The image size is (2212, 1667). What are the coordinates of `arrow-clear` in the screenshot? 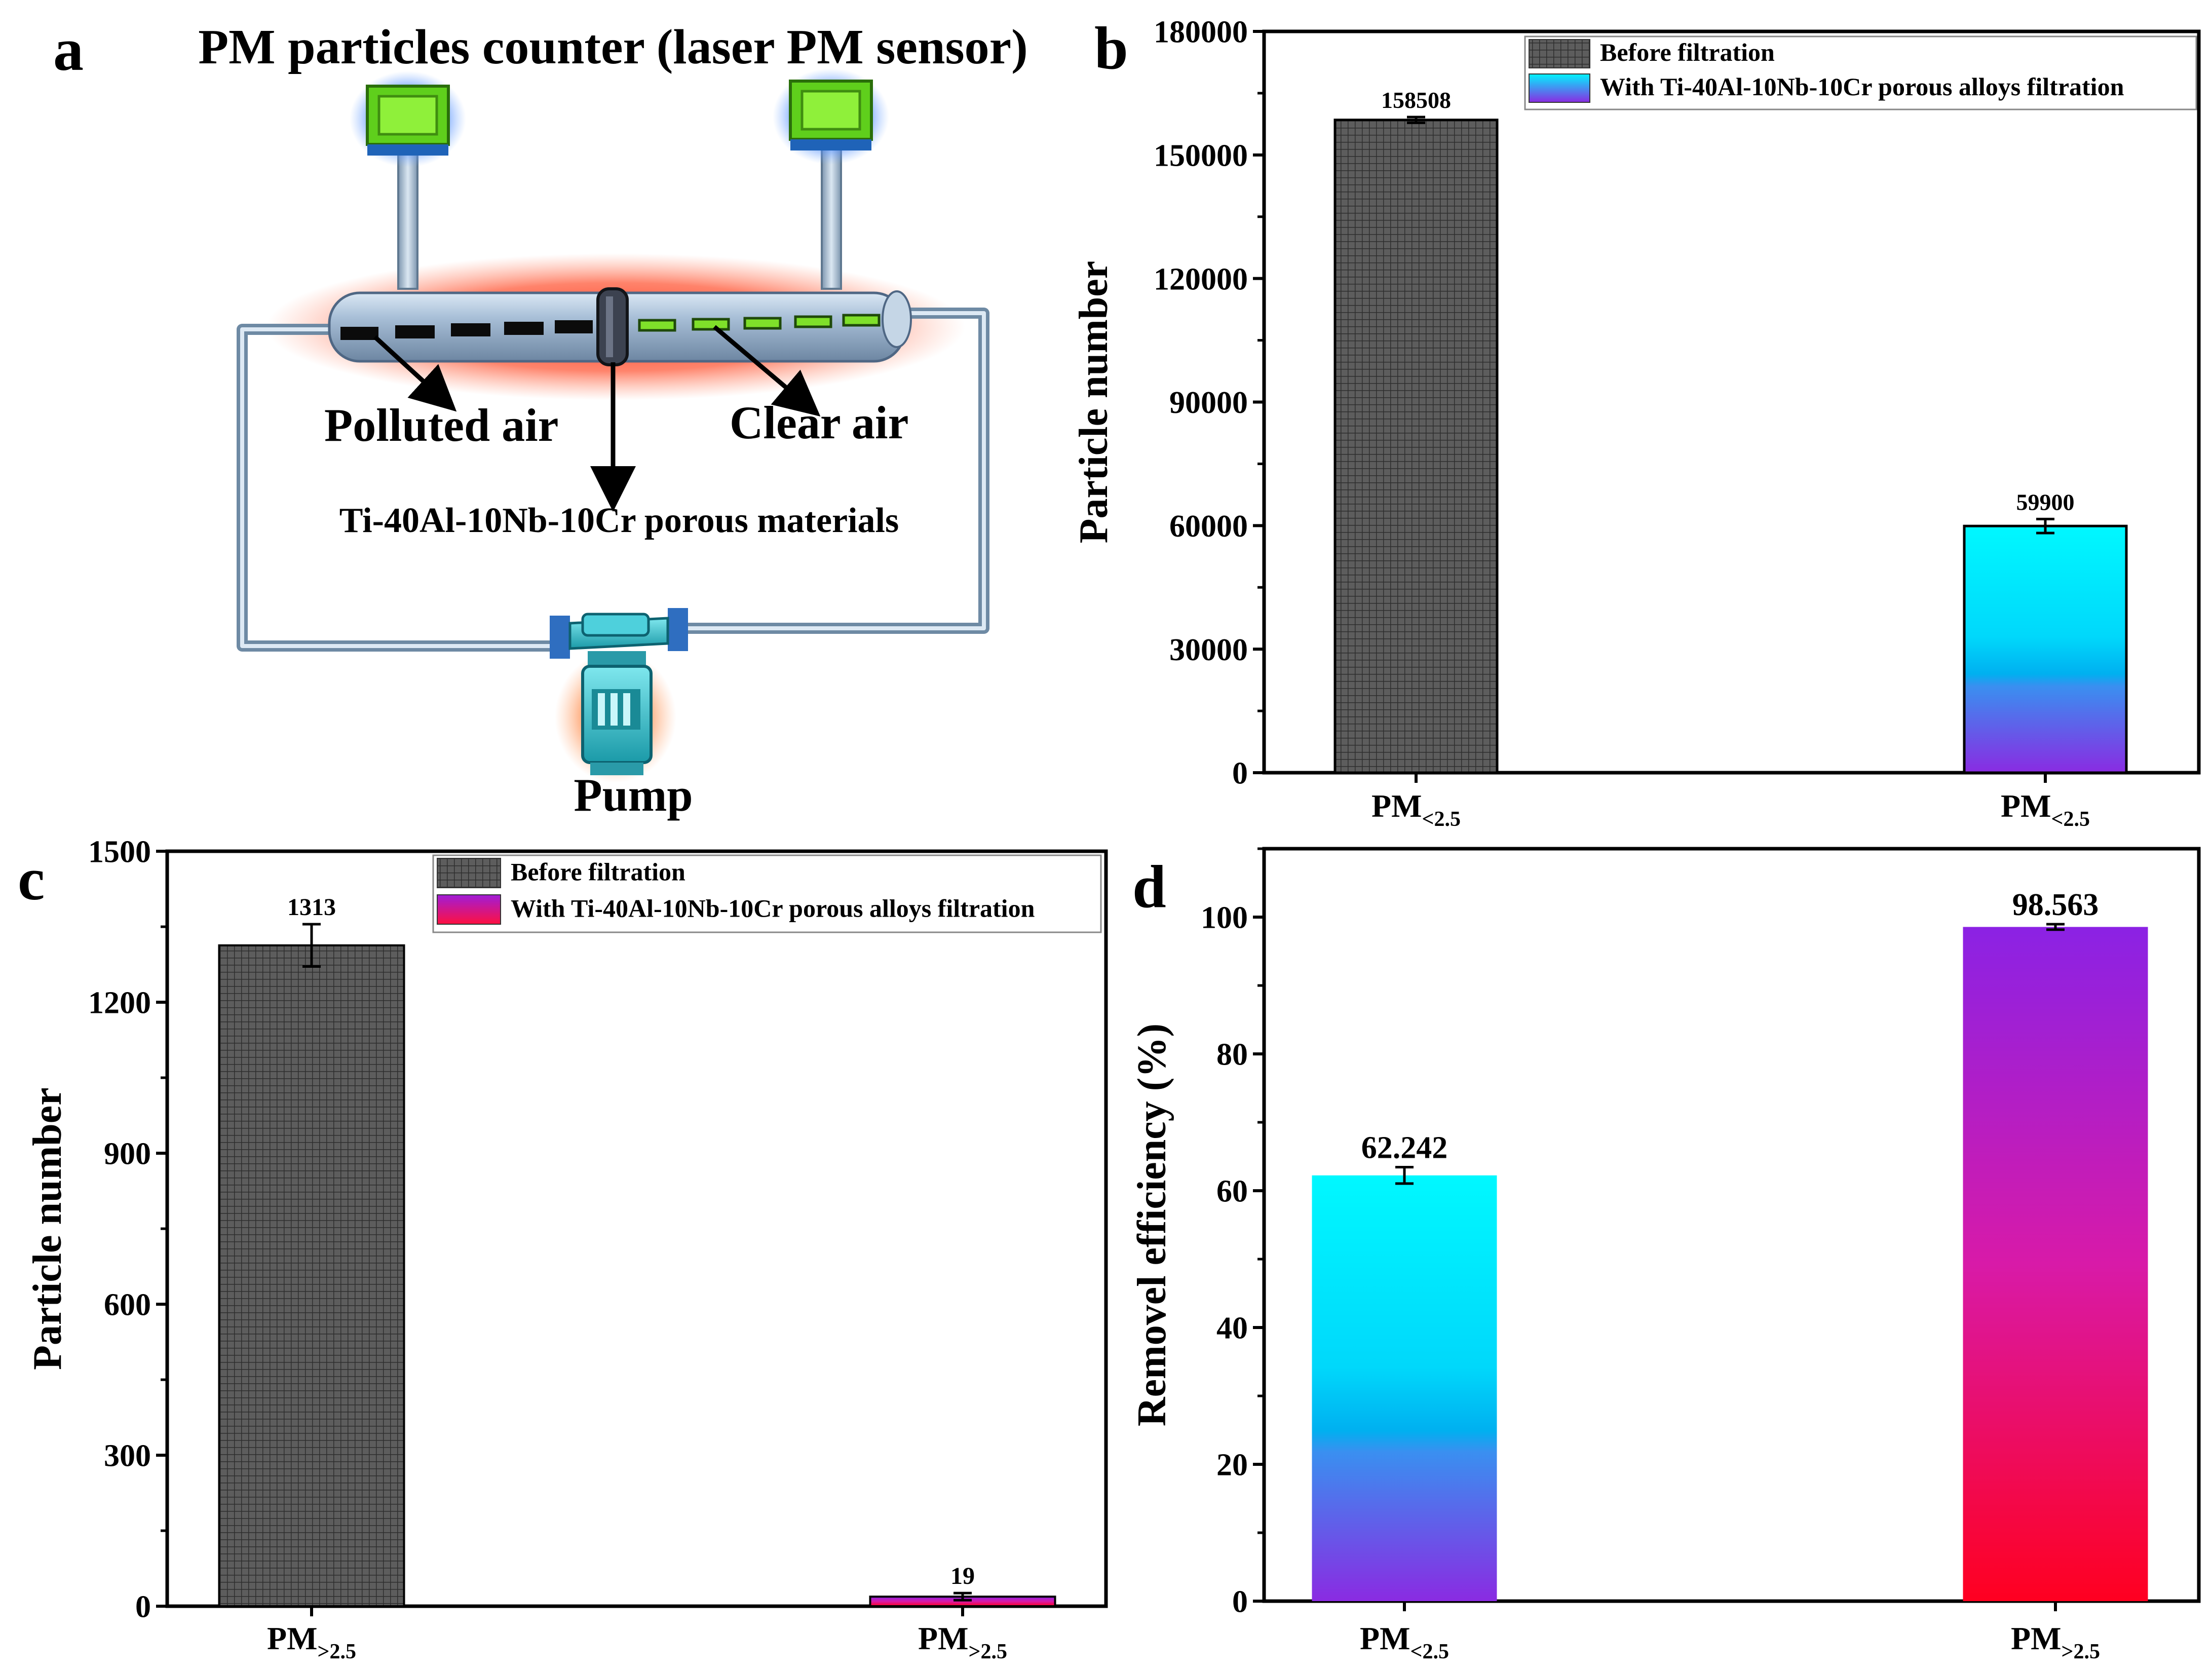 It's located at (767, 371).